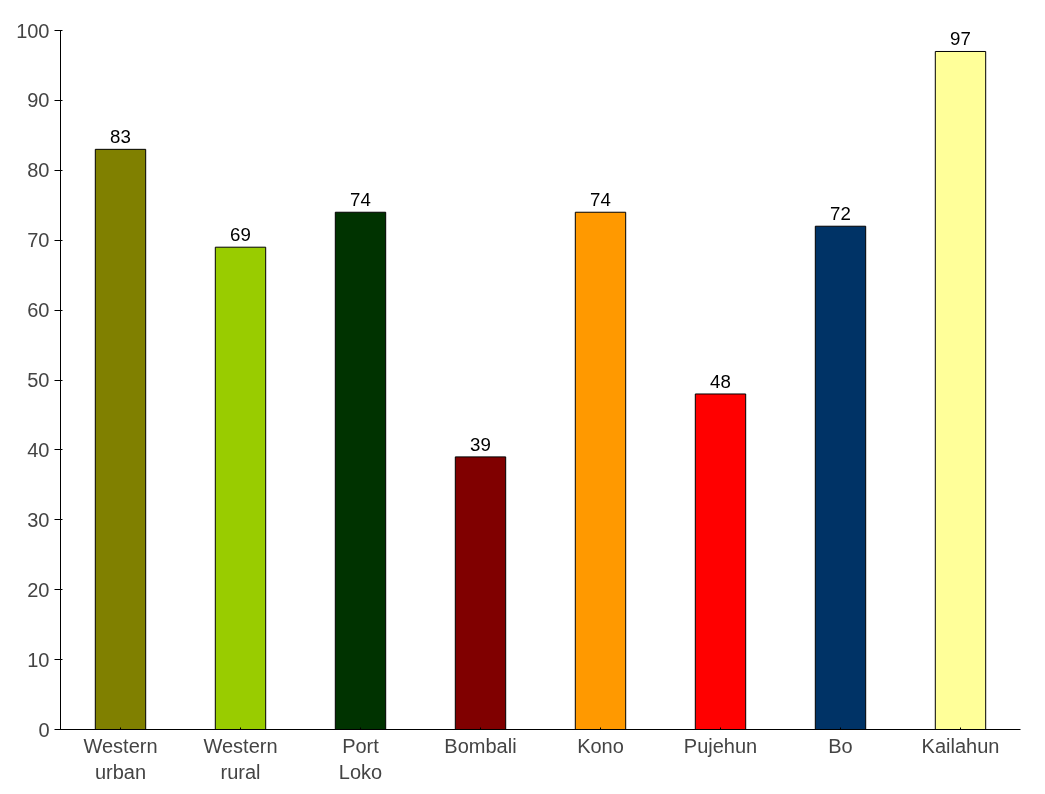 Image resolution: width=1045 pixels, height=794 pixels. What do you see at coordinates (38, 589) in the screenshot?
I see `y-tick-label: 20` at bounding box center [38, 589].